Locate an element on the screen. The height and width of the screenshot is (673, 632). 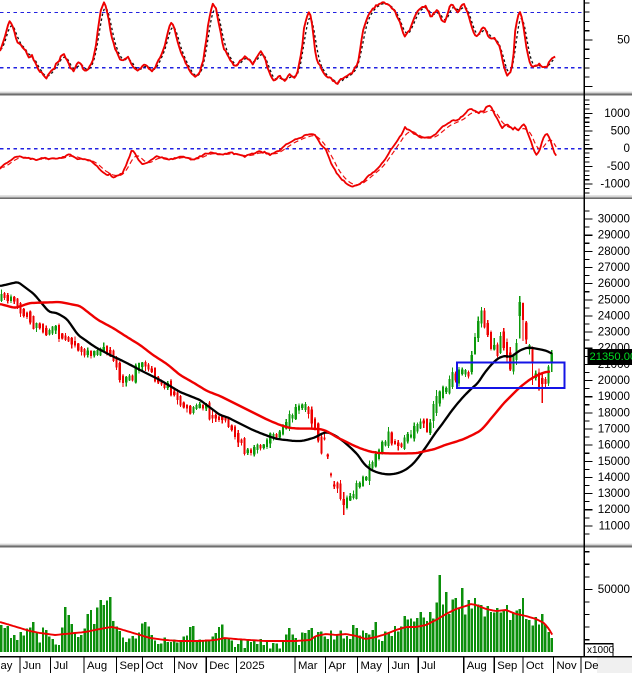
svg-text: -500 is located at coordinates (618, 166).